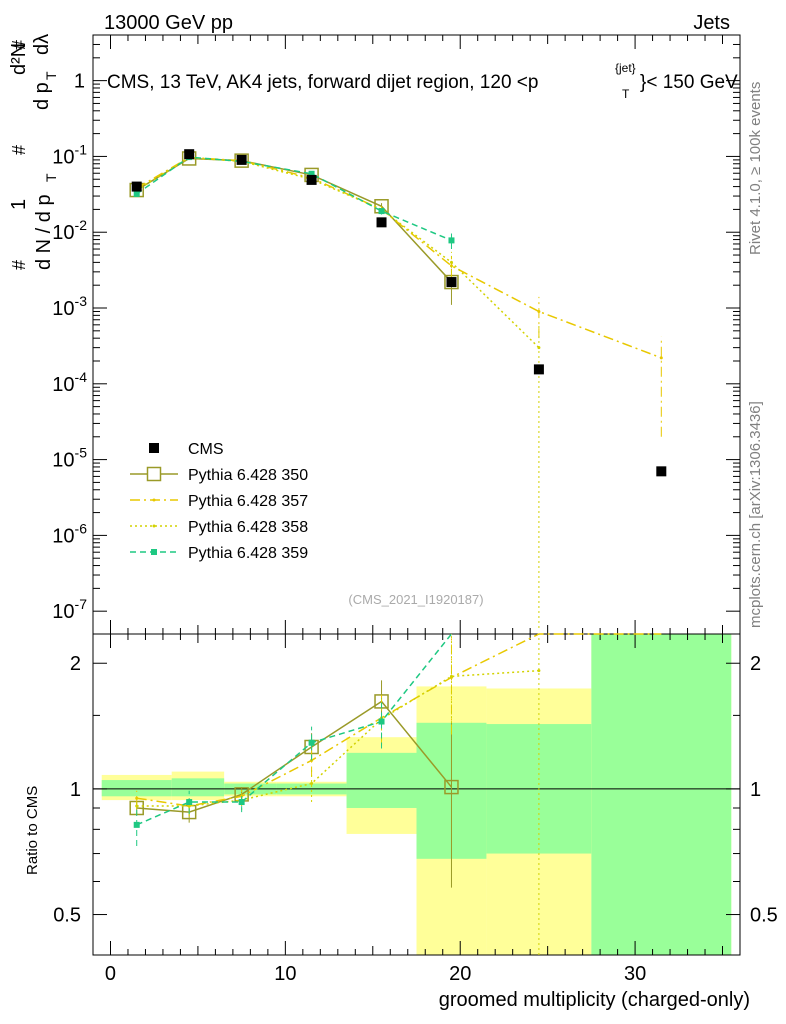 The width and height of the screenshot is (786, 1024). Describe the element at coordinates (67, 916) in the screenshot. I see `ratio-y-tick-label: 0.5` at that location.